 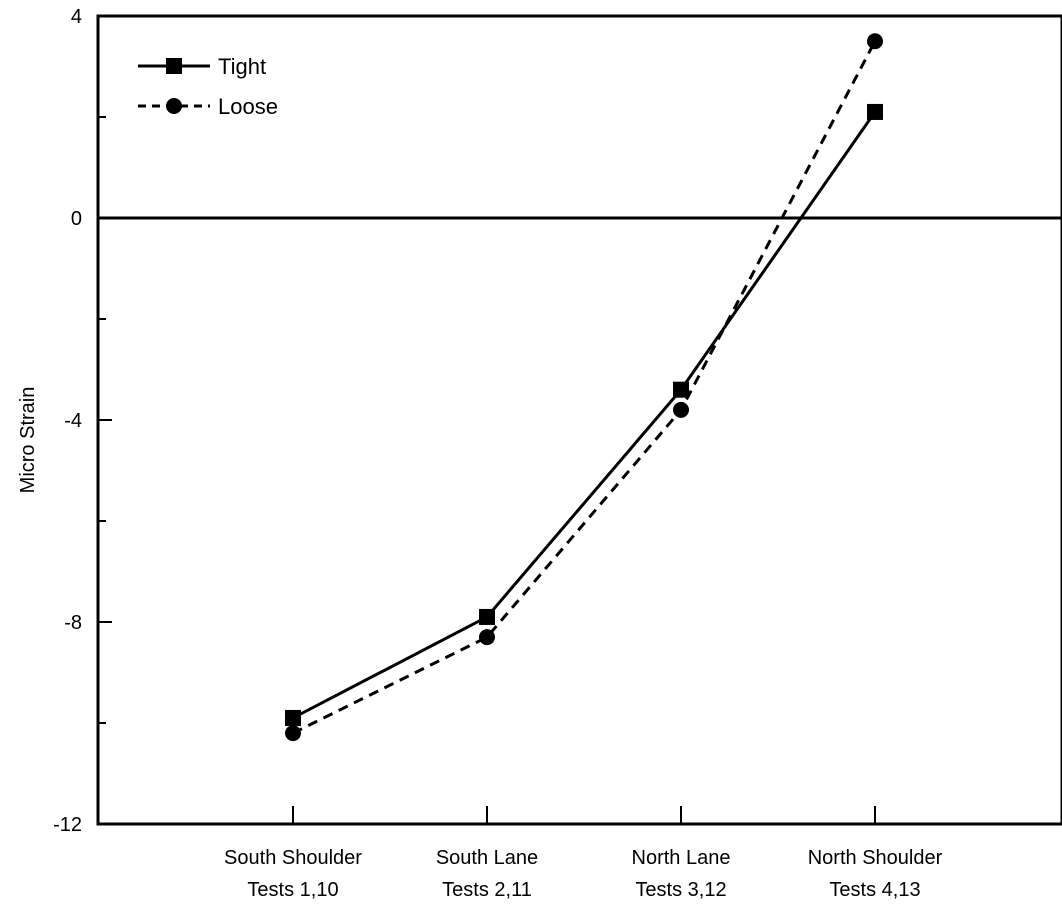 What do you see at coordinates (242, 66) in the screenshot?
I see `legend-label: Tight` at bounding box center [242, 66].